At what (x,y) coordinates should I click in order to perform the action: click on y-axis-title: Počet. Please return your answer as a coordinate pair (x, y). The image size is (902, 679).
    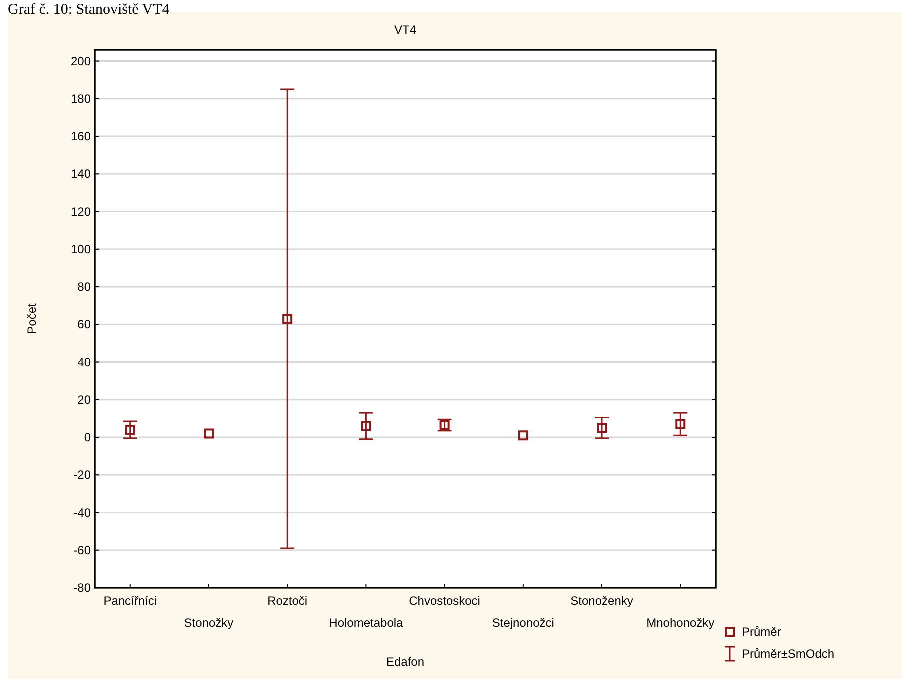
    Looking at the image, I should click on (32, 318).